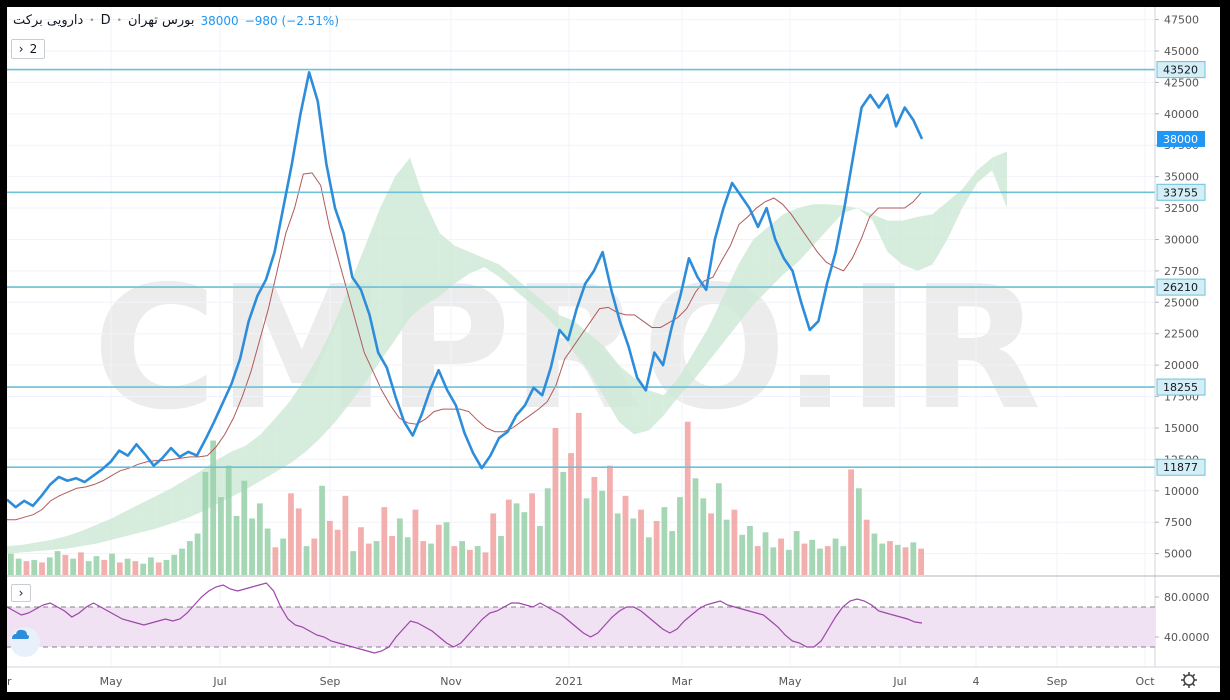  I want to click on y-tick-label: 7500, so click(1178, 522).